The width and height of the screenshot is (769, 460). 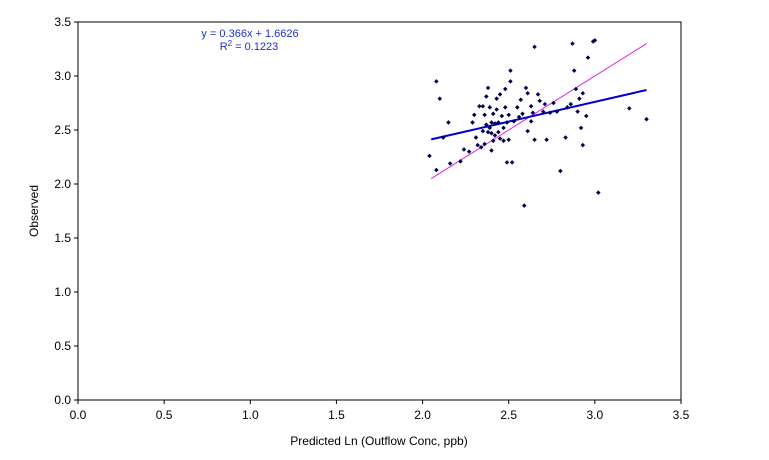 What do you see at coordinates (595, 415) in the screenshot?
I see `x-tick-label: 3.0` at bounding box center [595, 415].